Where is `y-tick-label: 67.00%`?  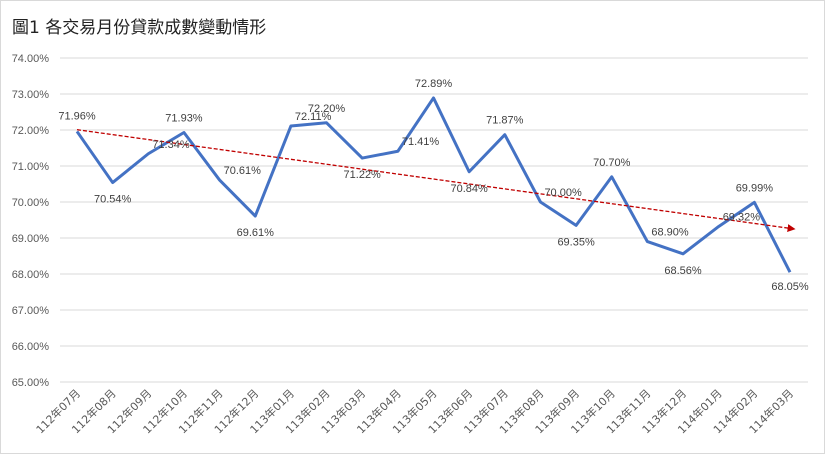 y-tick-label: 67.00% is located at coordinates (31, 311).